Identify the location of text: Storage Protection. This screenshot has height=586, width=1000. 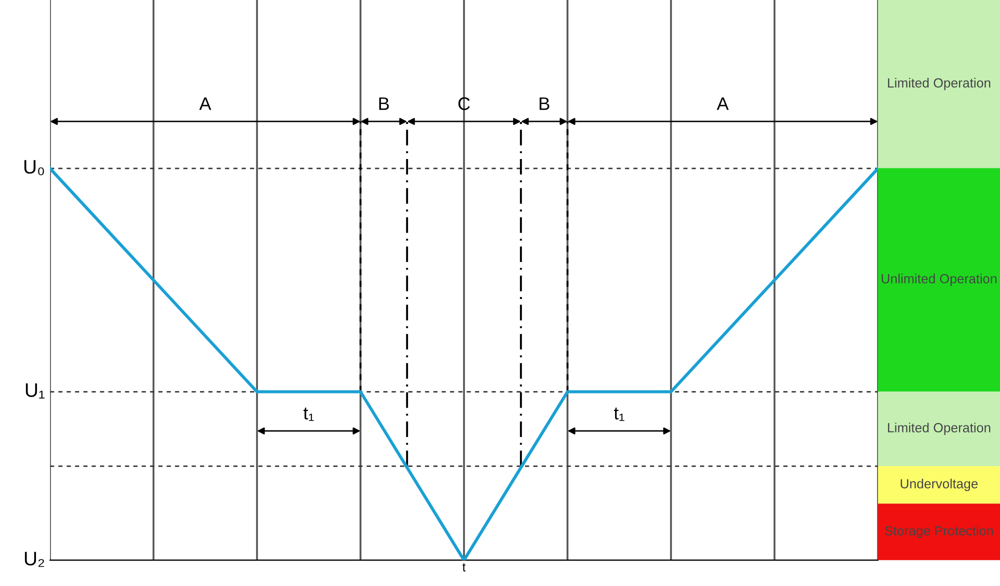
(938, 532).